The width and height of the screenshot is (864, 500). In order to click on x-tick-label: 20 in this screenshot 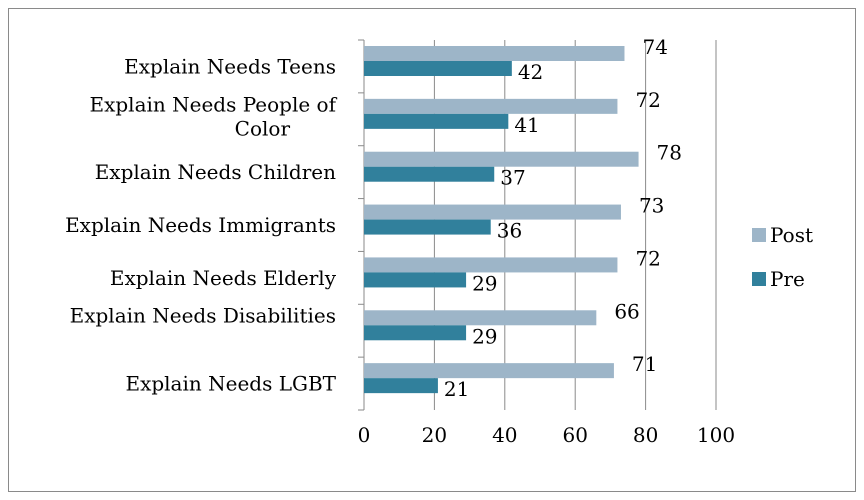, I will do `click(434, 435)`.